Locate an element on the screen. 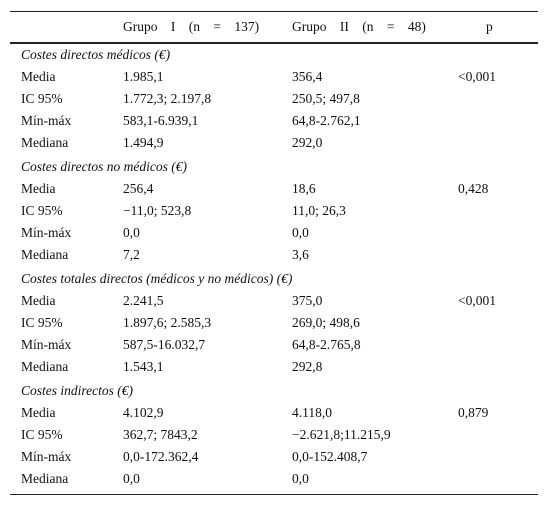  cell: 292,8 is located at coordinates (307, 366).